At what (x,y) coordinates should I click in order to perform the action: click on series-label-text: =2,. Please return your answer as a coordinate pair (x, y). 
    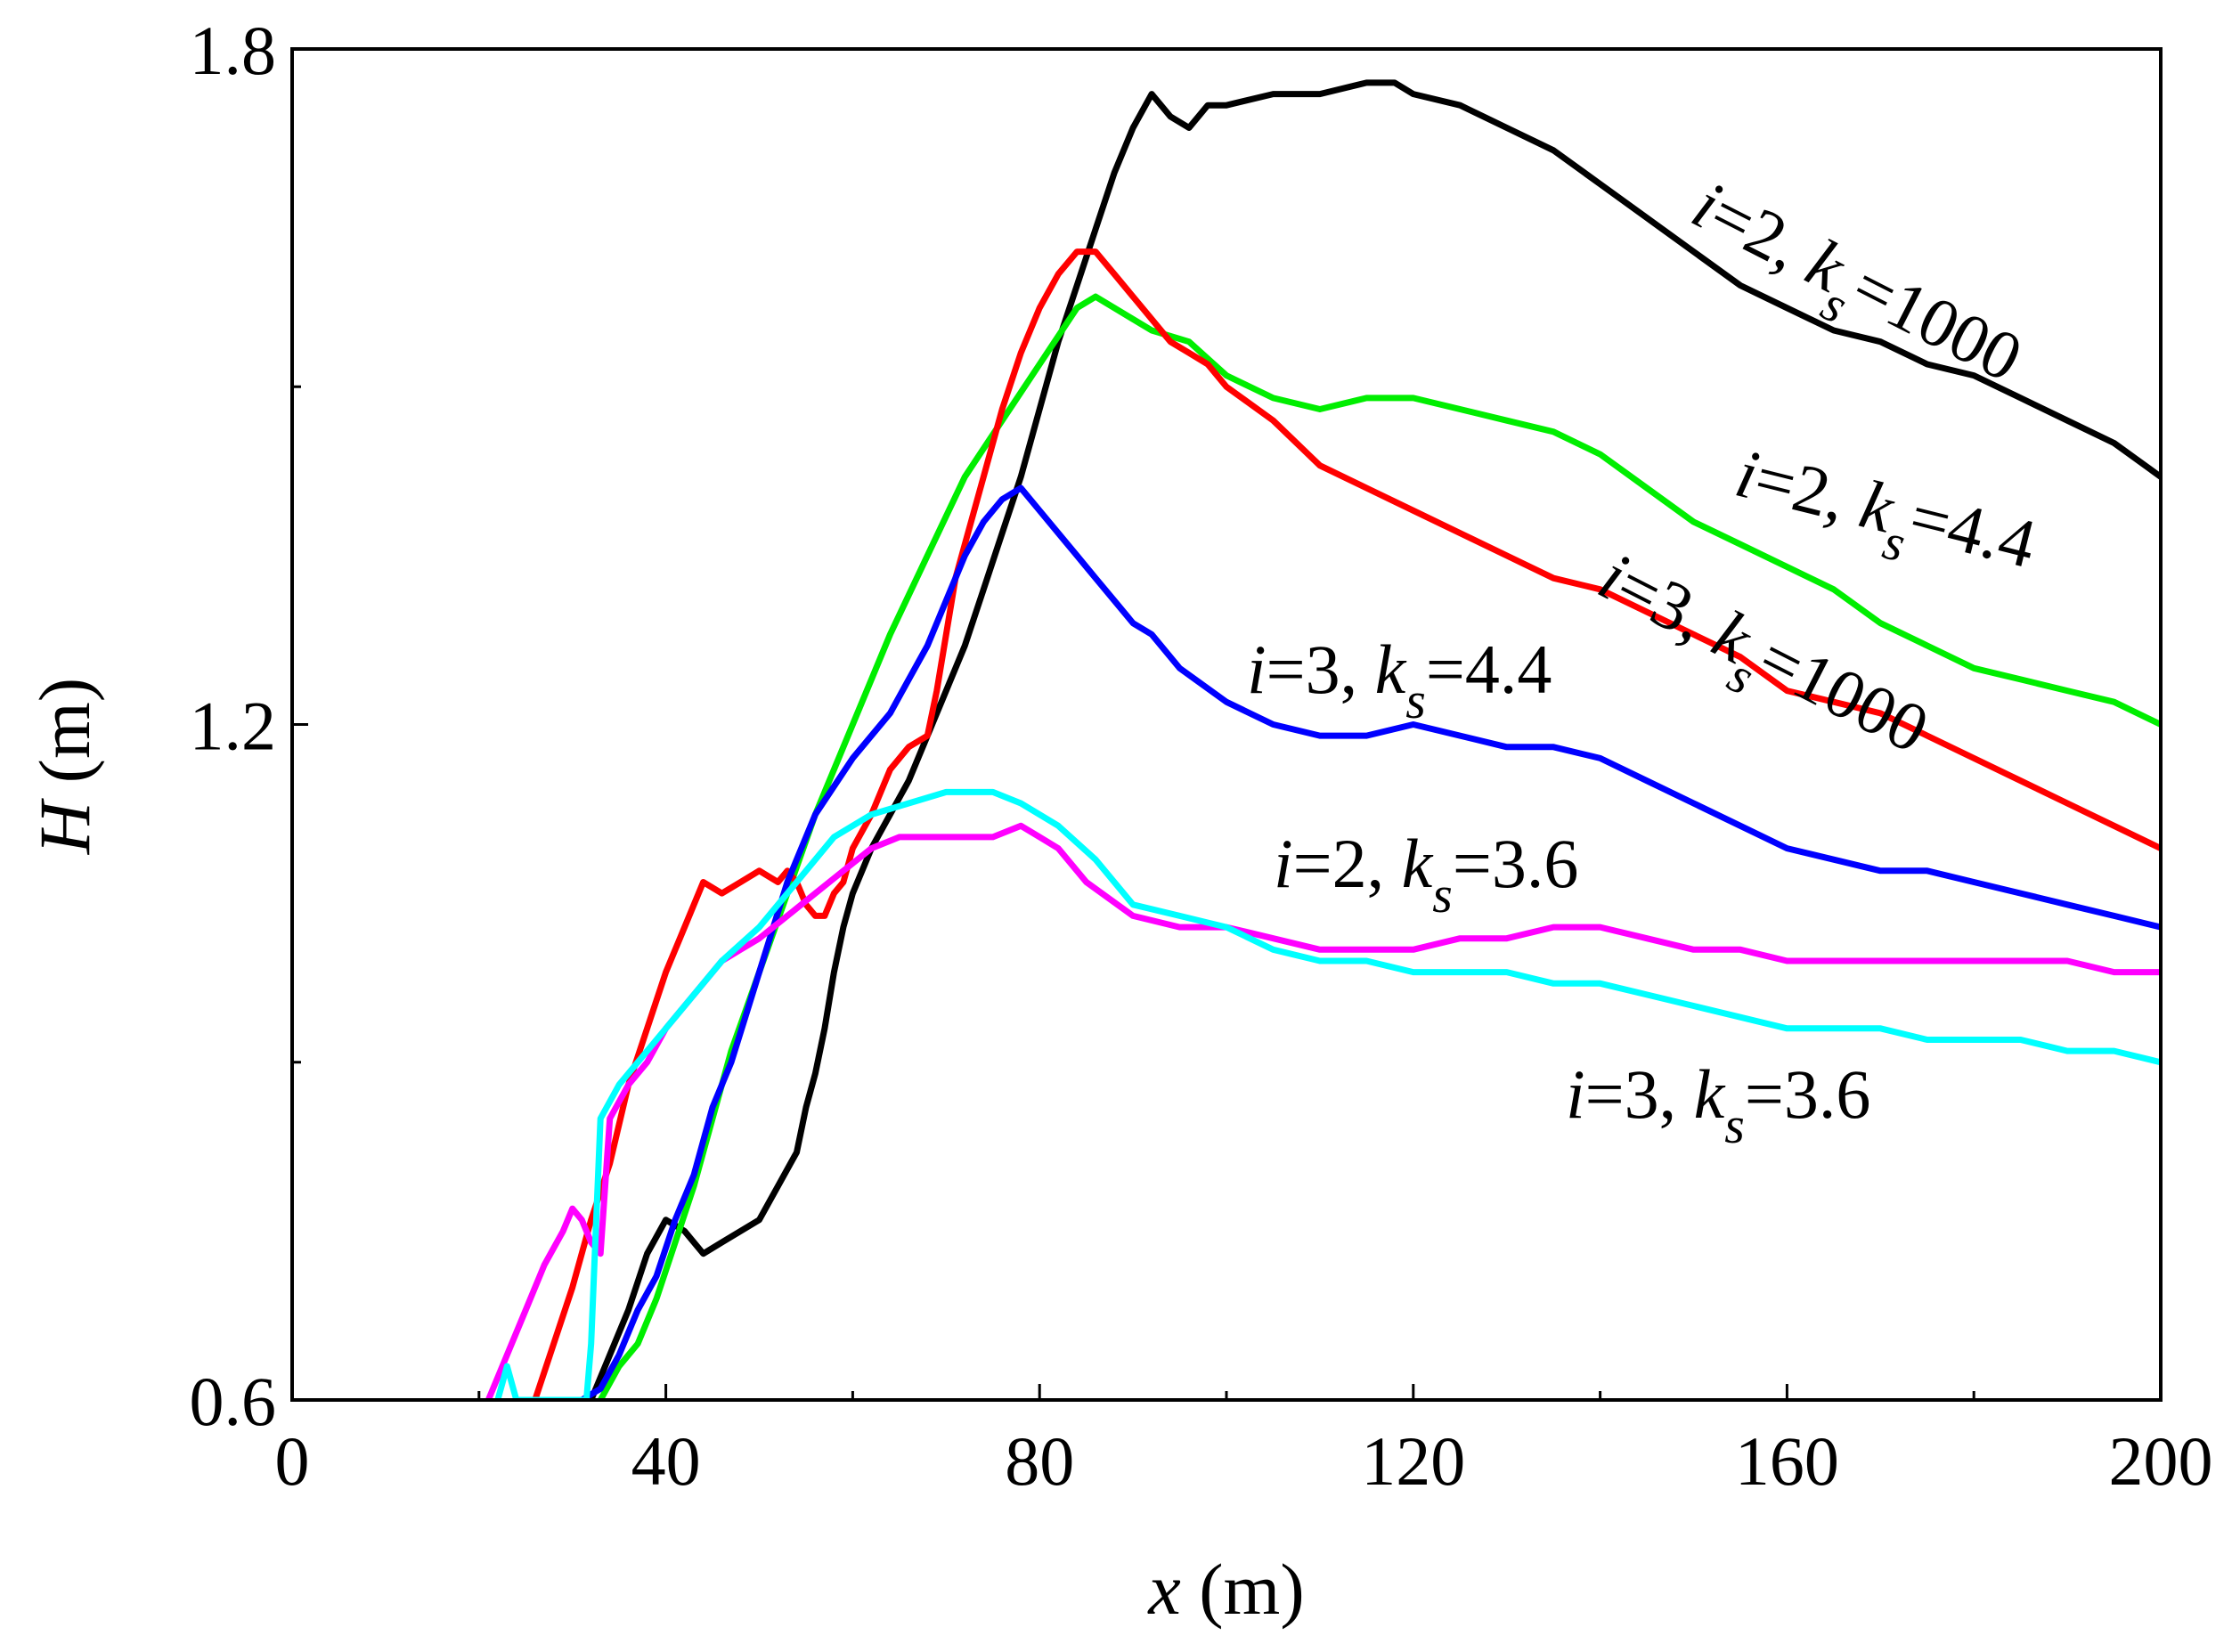
    Looking at the image, I should click on (1347, 863).